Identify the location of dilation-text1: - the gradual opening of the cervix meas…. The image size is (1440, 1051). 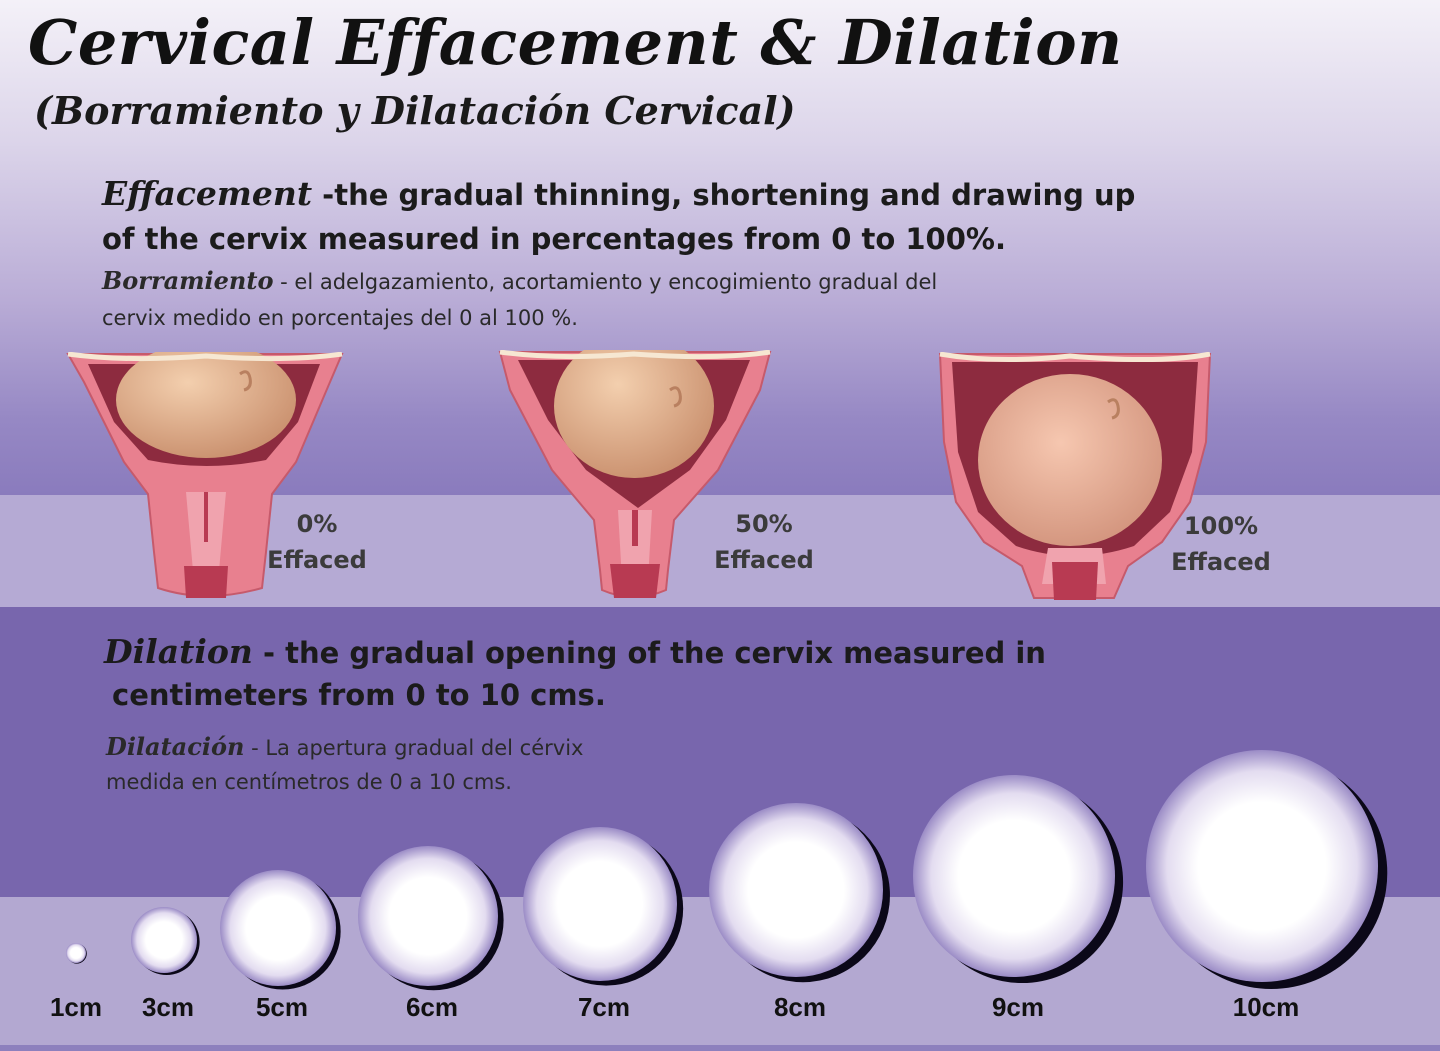
(649, 653).